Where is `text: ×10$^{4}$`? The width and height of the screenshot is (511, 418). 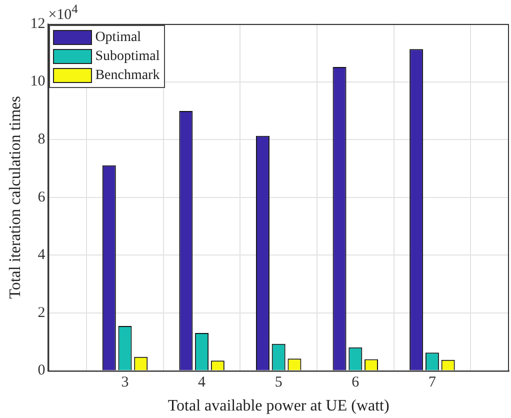 text: ×10$^{4}$ is located at coordinates (63, 13).